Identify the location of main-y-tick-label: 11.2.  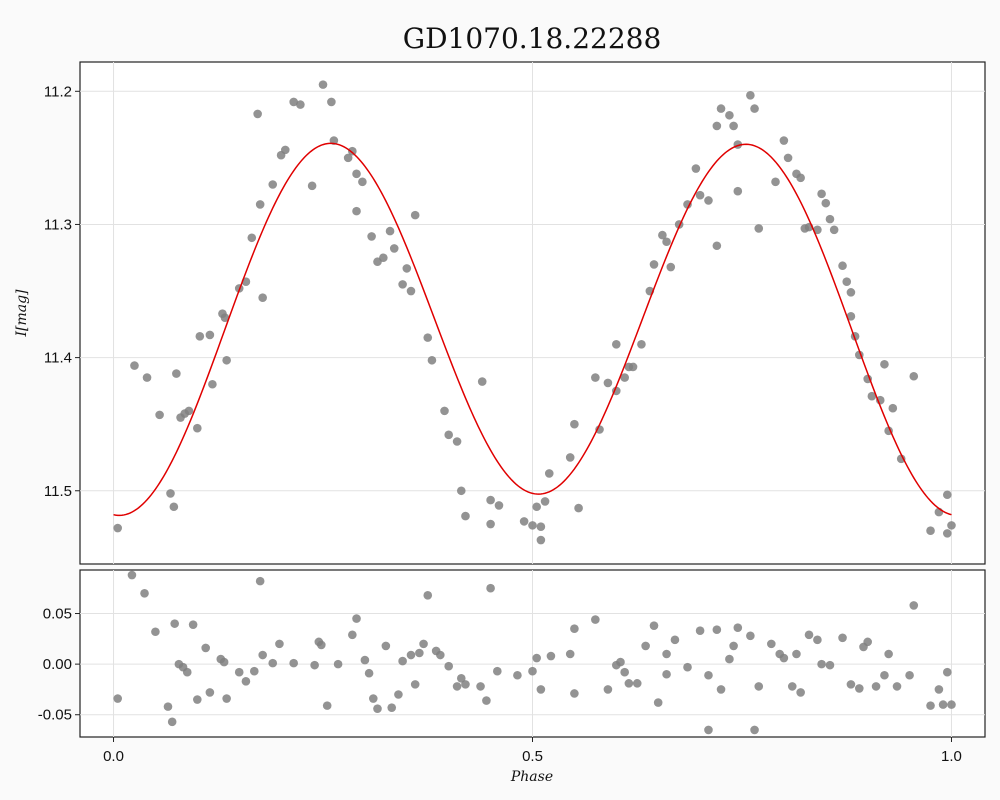
(58, 91).